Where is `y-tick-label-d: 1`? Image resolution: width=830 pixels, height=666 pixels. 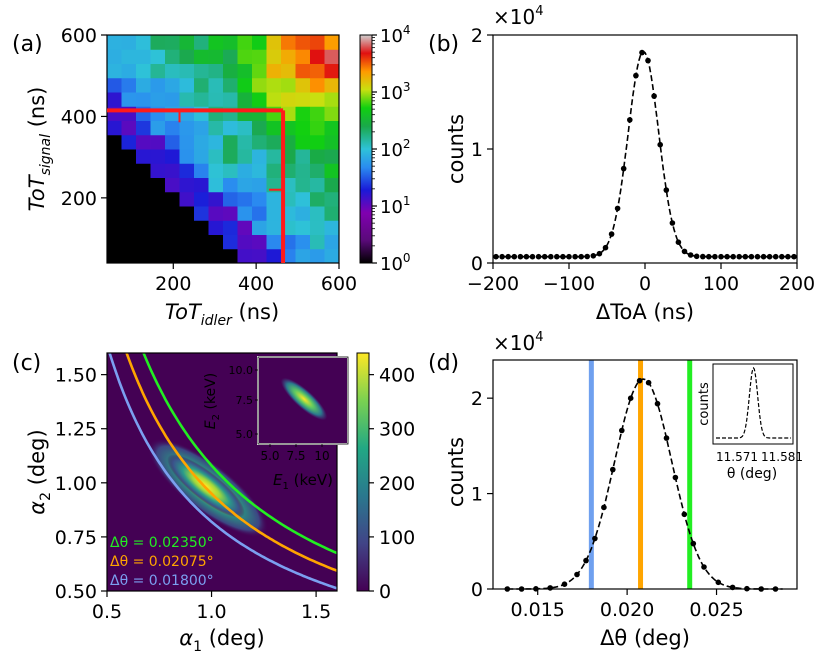 y-tick-label-d: 1 is located at coordinates (477, 495).